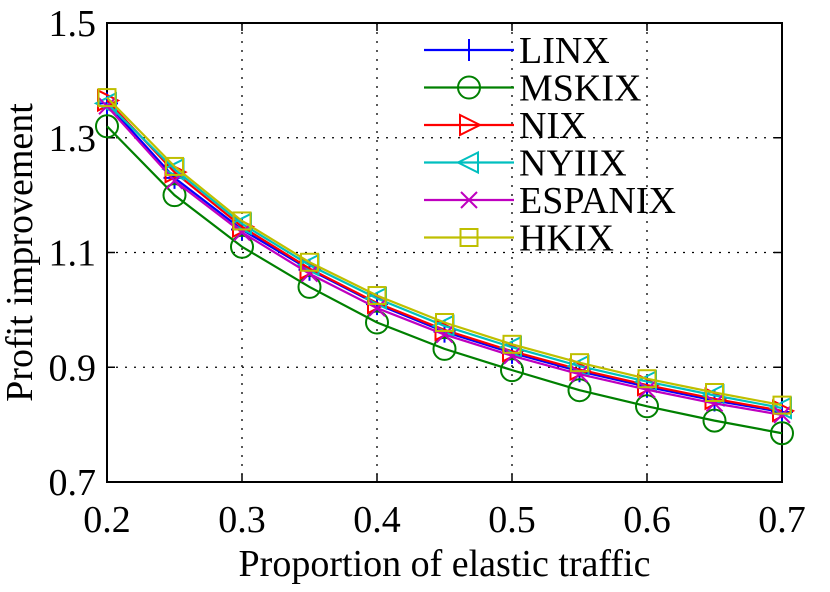  Describe the element at coordinates (73, 139) in the screenshot. I see `y-tick-label: 1.3` at that location.